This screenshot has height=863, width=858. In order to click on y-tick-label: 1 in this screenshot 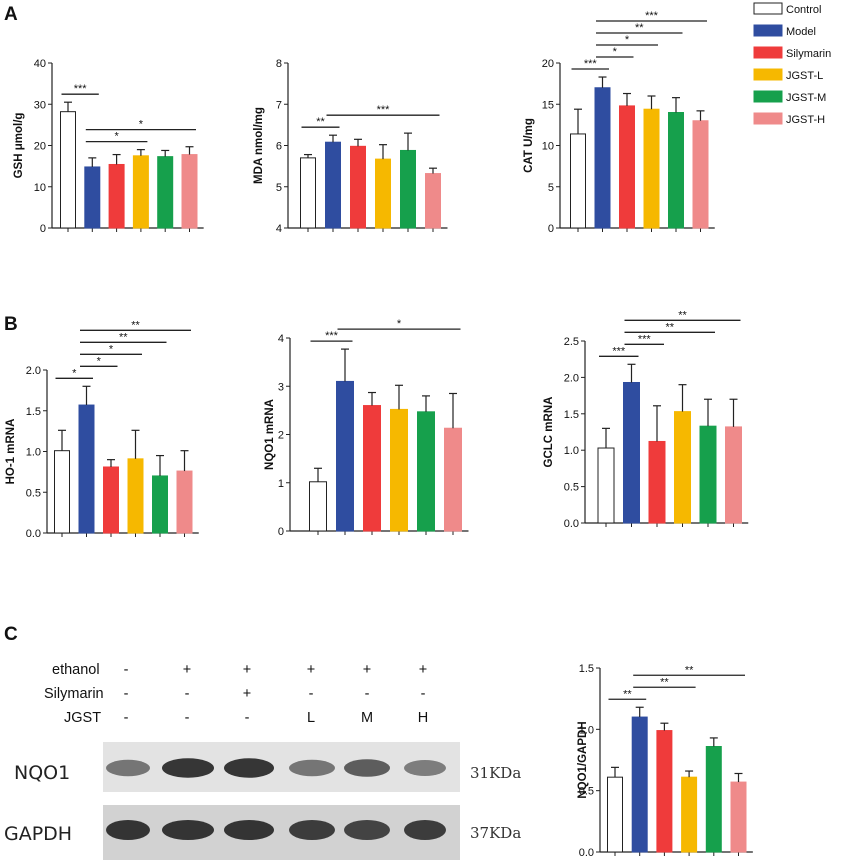, I will do `click(281, 484)`.